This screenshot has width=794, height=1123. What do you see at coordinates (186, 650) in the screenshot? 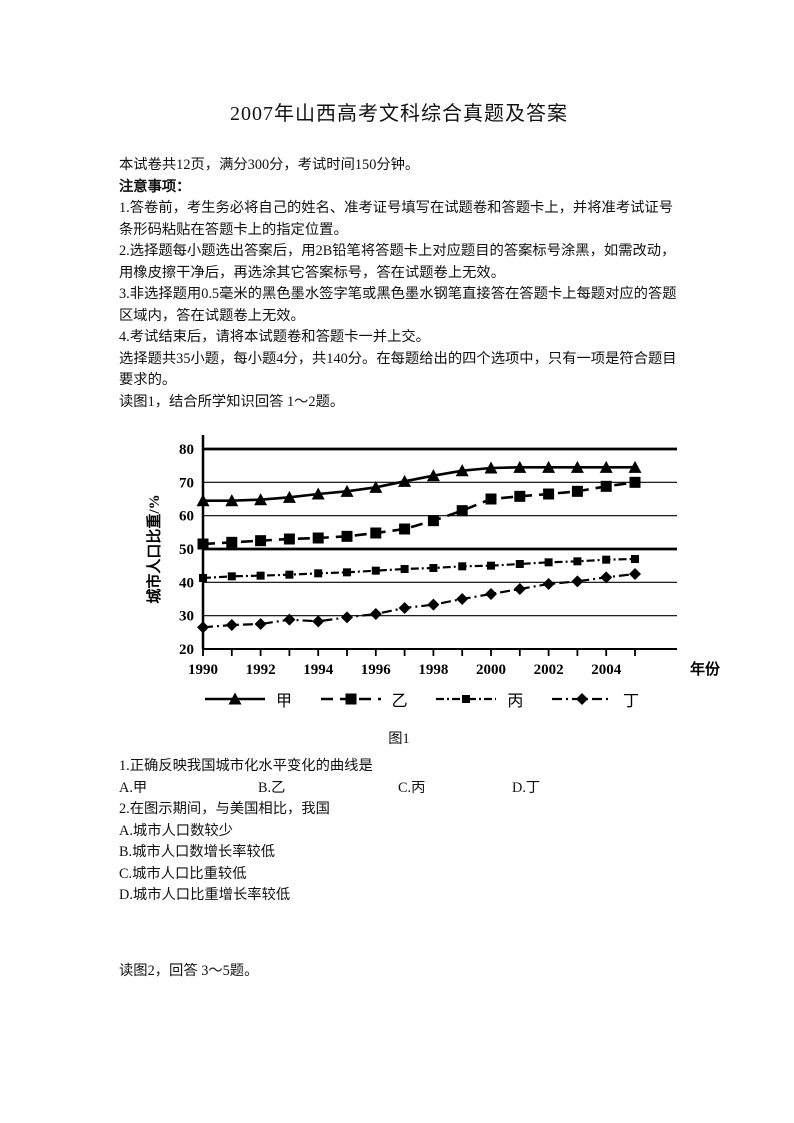
I see `svg-text: 20` at bounding box center [186, 650].